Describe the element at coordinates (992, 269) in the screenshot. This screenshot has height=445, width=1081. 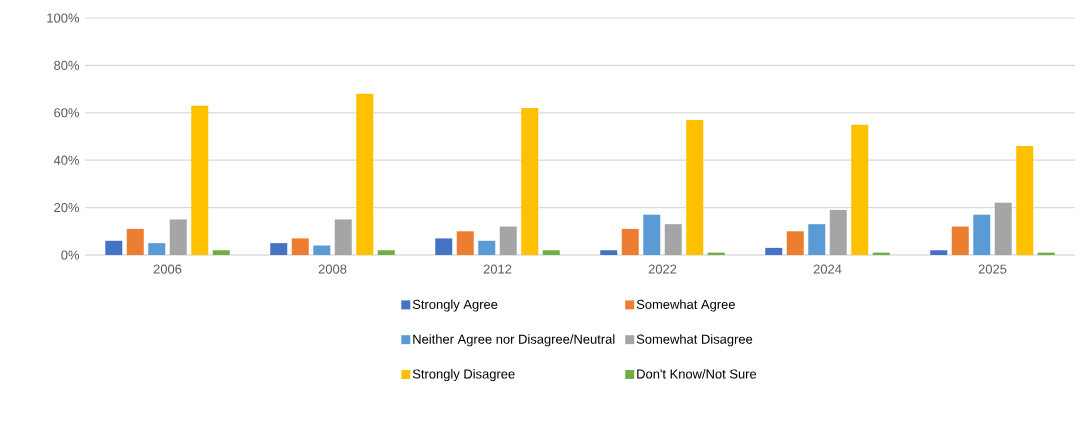
I see `x-tick-label: 2025` at that location.